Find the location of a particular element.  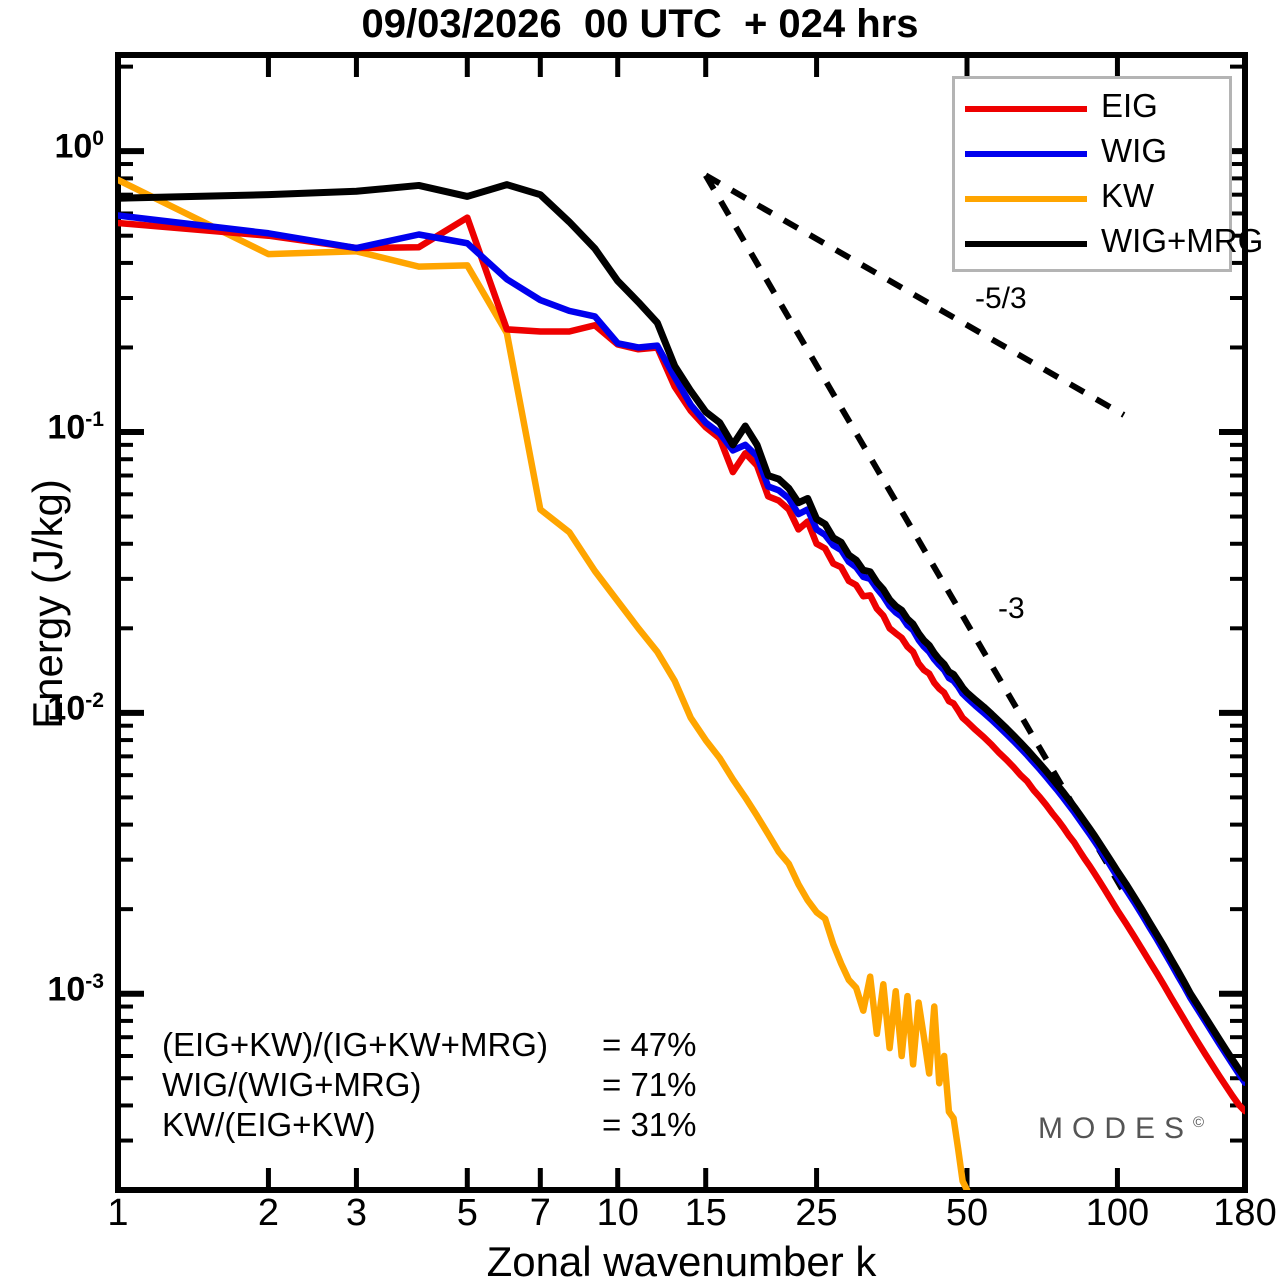

x-tick-label: 7 is located at coordinates (540, 1213).